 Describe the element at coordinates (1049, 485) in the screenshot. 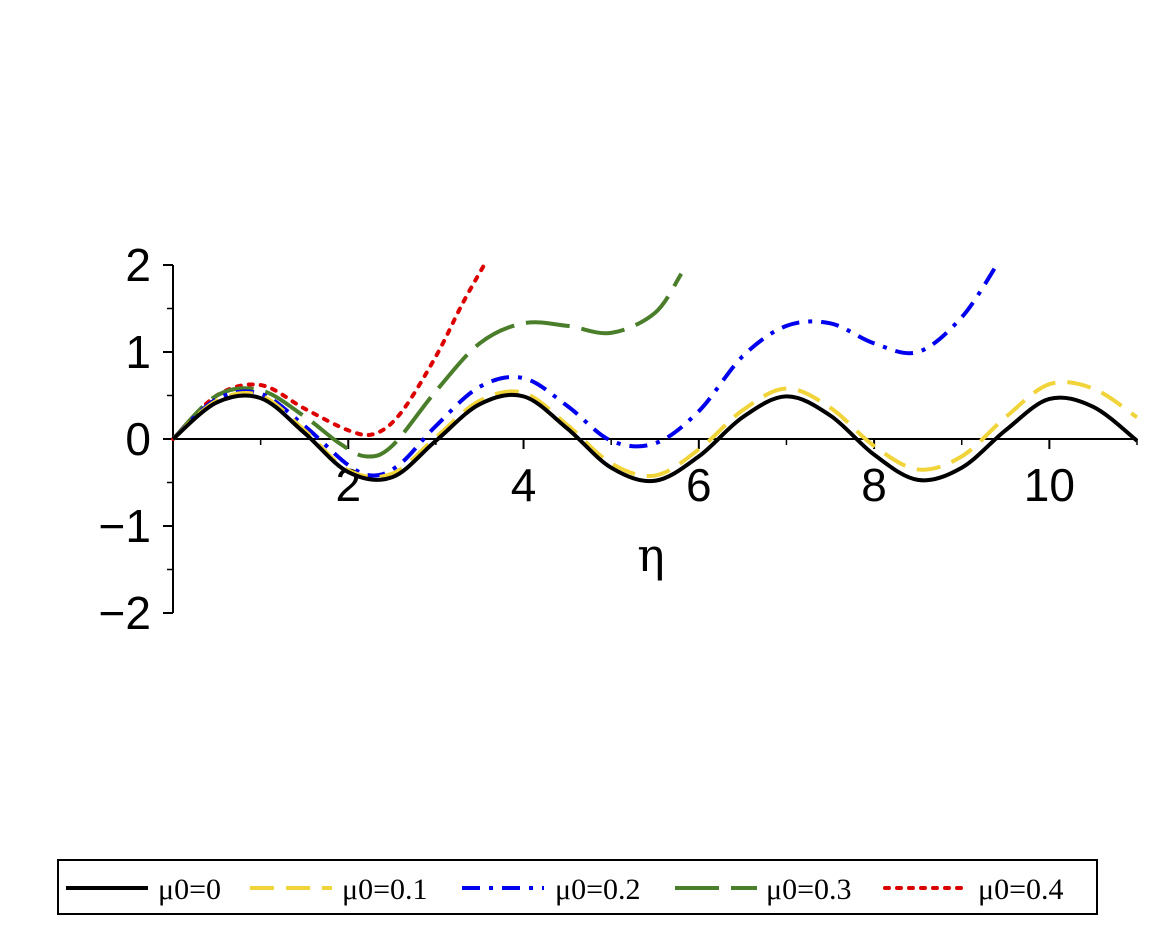

I see `x-tick-label: 10` at that location.